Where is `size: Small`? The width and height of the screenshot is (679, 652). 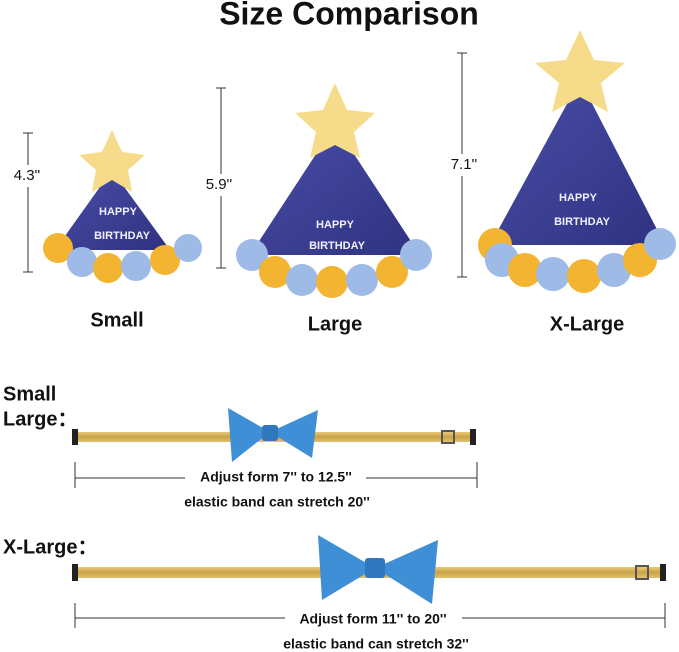
size: Small is located at coordinates (116, 320).